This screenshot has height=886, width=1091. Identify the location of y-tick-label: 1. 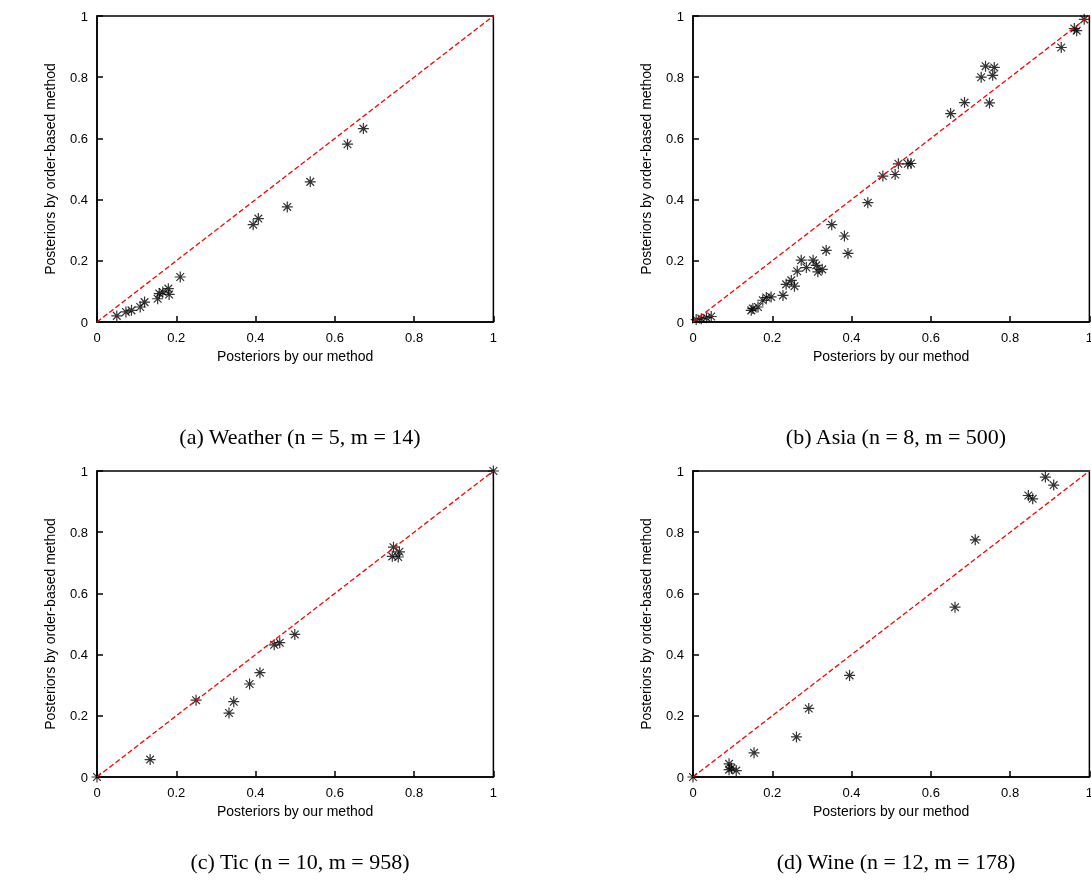
(84, 16).